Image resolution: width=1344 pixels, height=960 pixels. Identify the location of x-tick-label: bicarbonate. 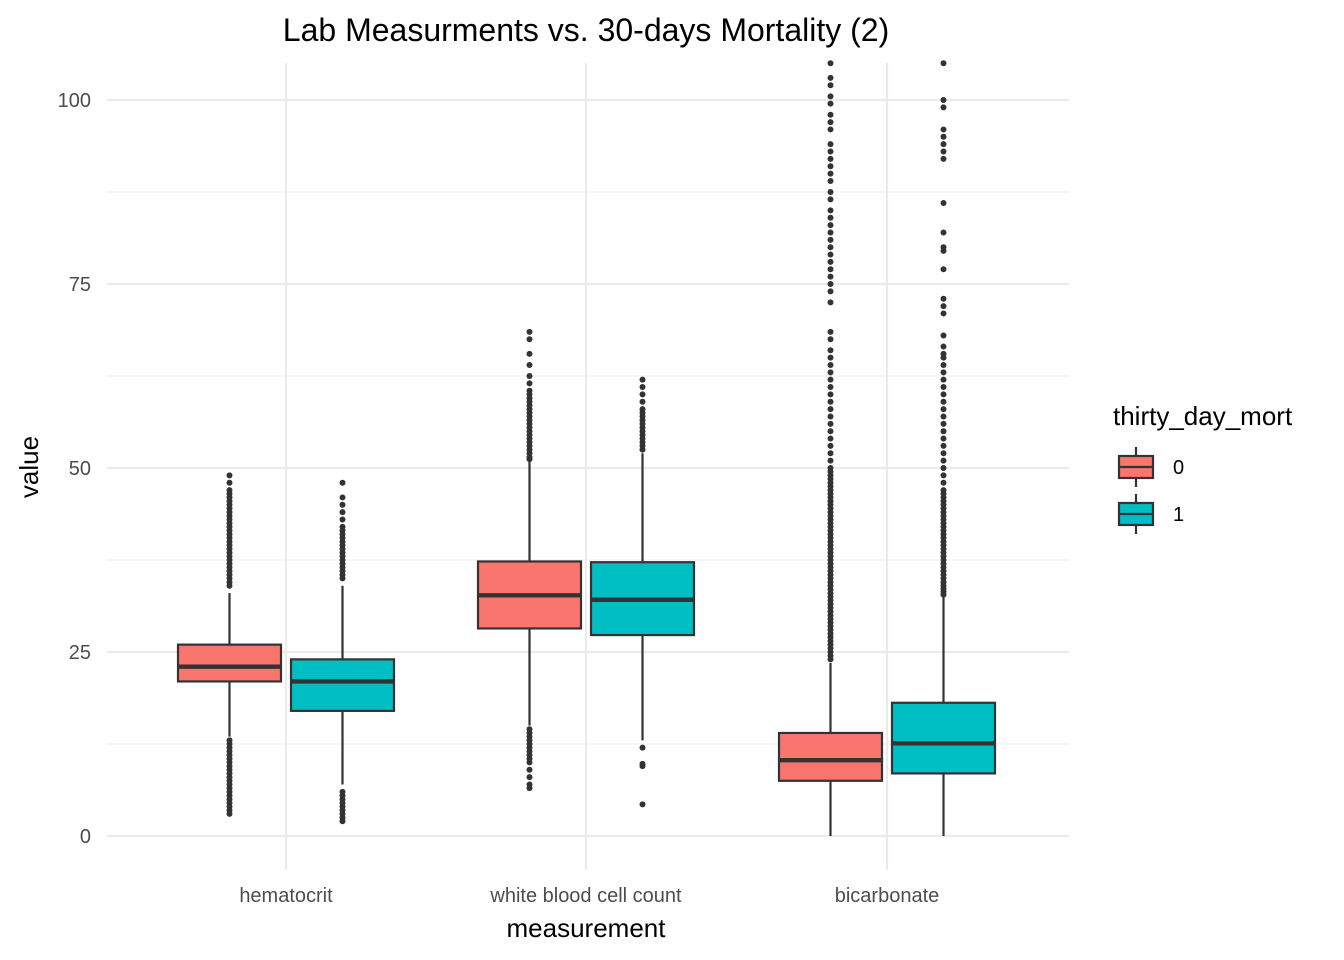
(887, 896).